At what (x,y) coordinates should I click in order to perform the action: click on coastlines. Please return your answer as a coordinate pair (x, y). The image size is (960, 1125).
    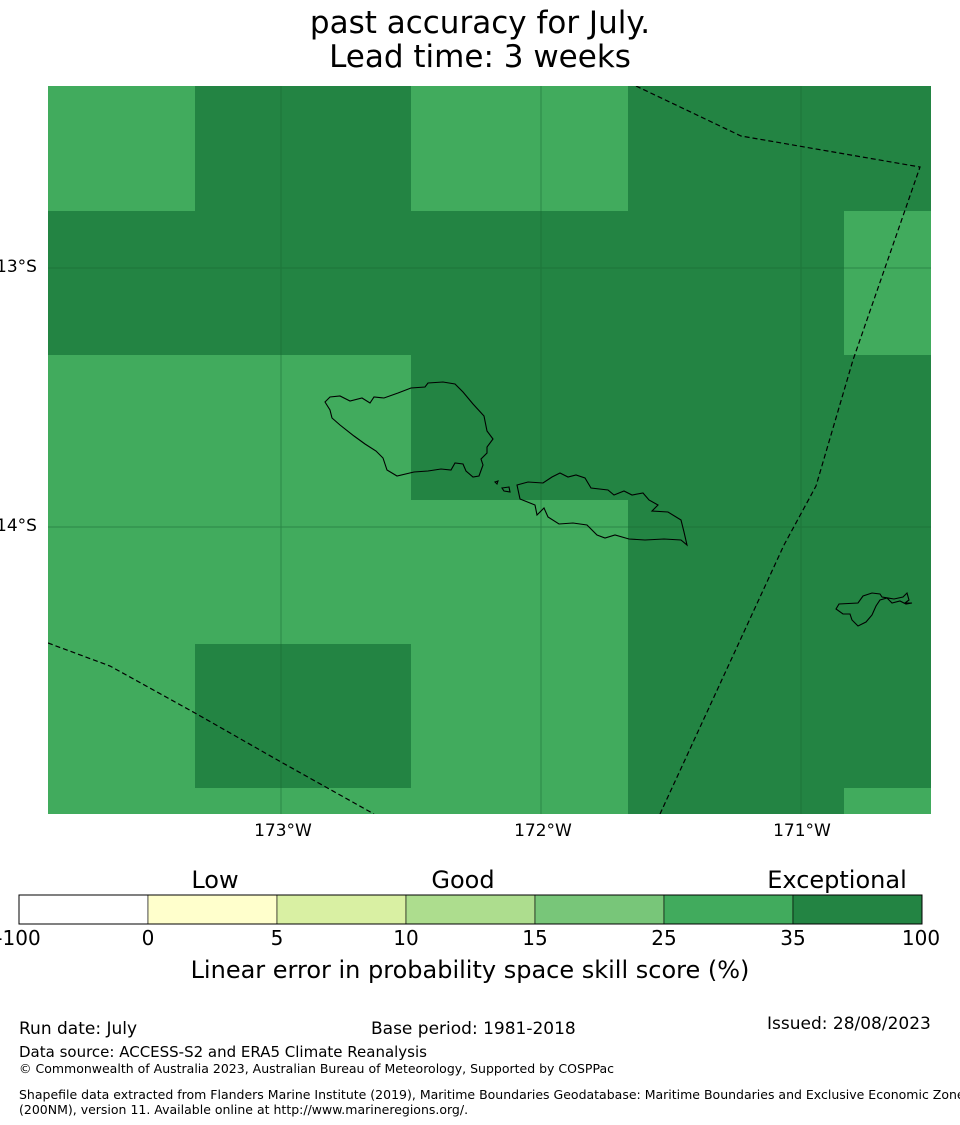
    Looking at the image, I should click on (618, 504).